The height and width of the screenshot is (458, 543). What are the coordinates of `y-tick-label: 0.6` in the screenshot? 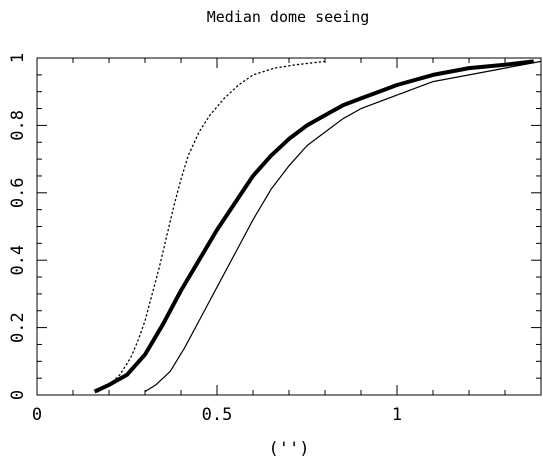 It's located at (18, 192).